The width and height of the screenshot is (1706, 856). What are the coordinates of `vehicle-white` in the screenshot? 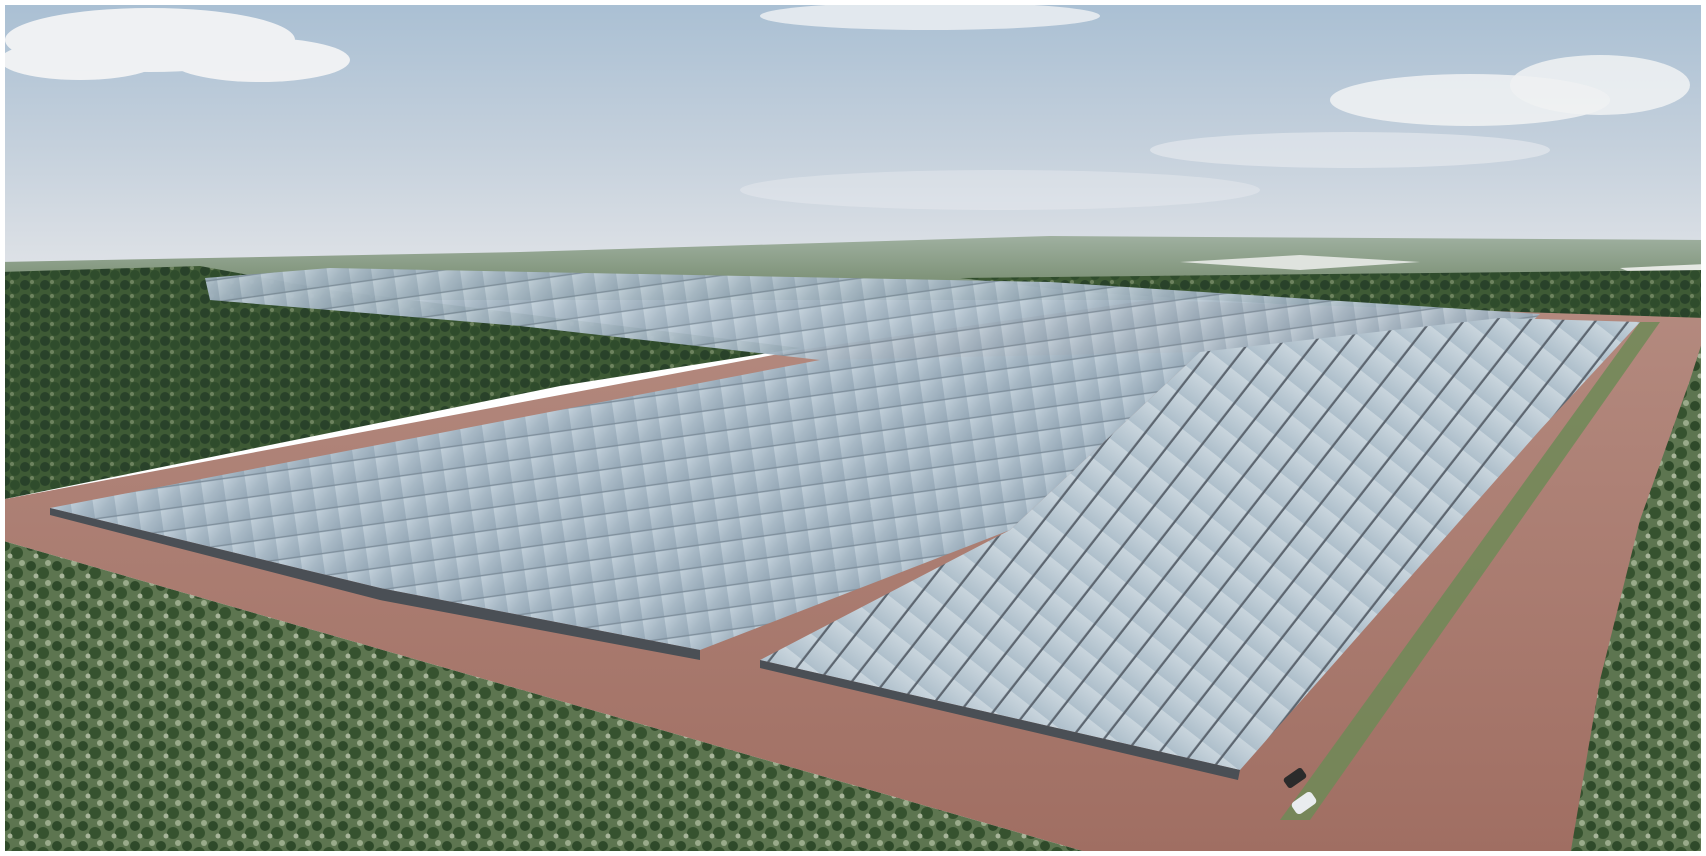 It's located at (1304, 803).